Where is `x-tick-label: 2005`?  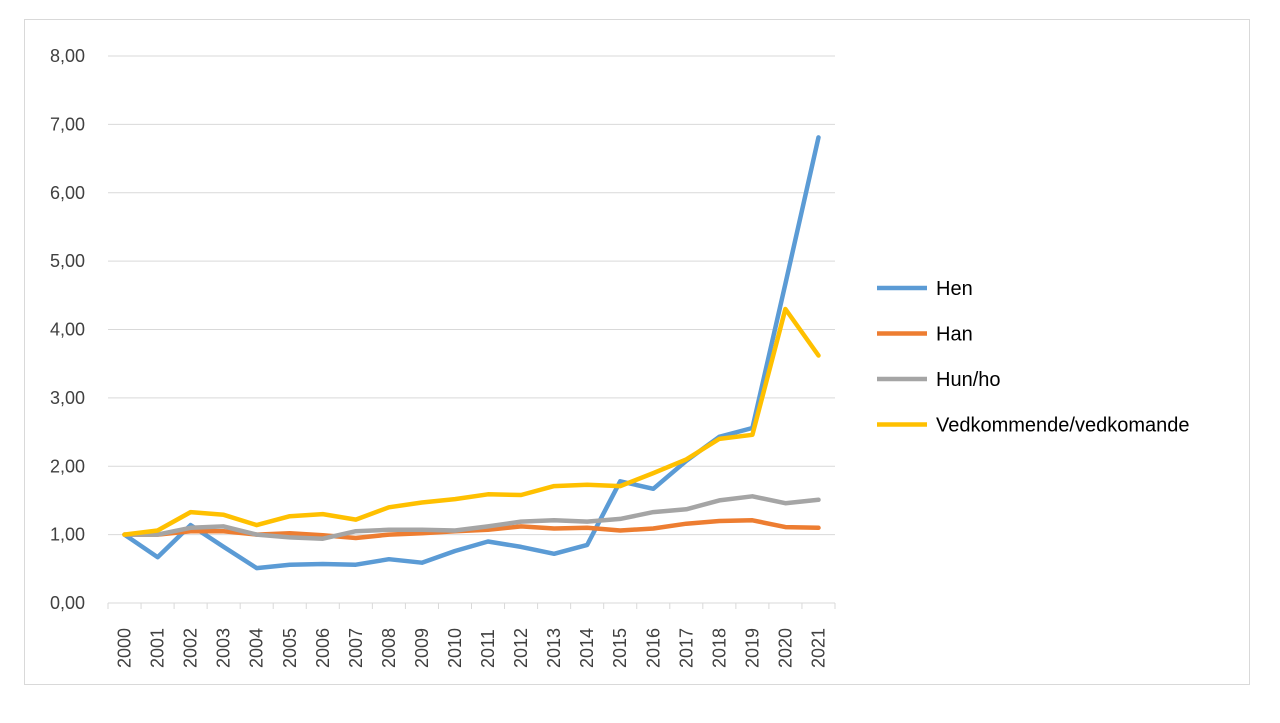
x-tick-label: 2005 is located at coordinates (290, 648).